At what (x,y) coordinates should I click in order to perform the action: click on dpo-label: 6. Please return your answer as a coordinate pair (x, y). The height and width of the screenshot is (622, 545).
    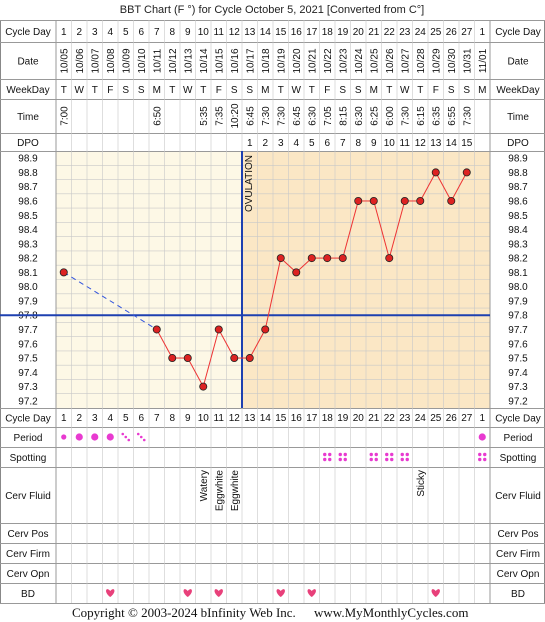
    Looking at the image, I should click on (327, 143).